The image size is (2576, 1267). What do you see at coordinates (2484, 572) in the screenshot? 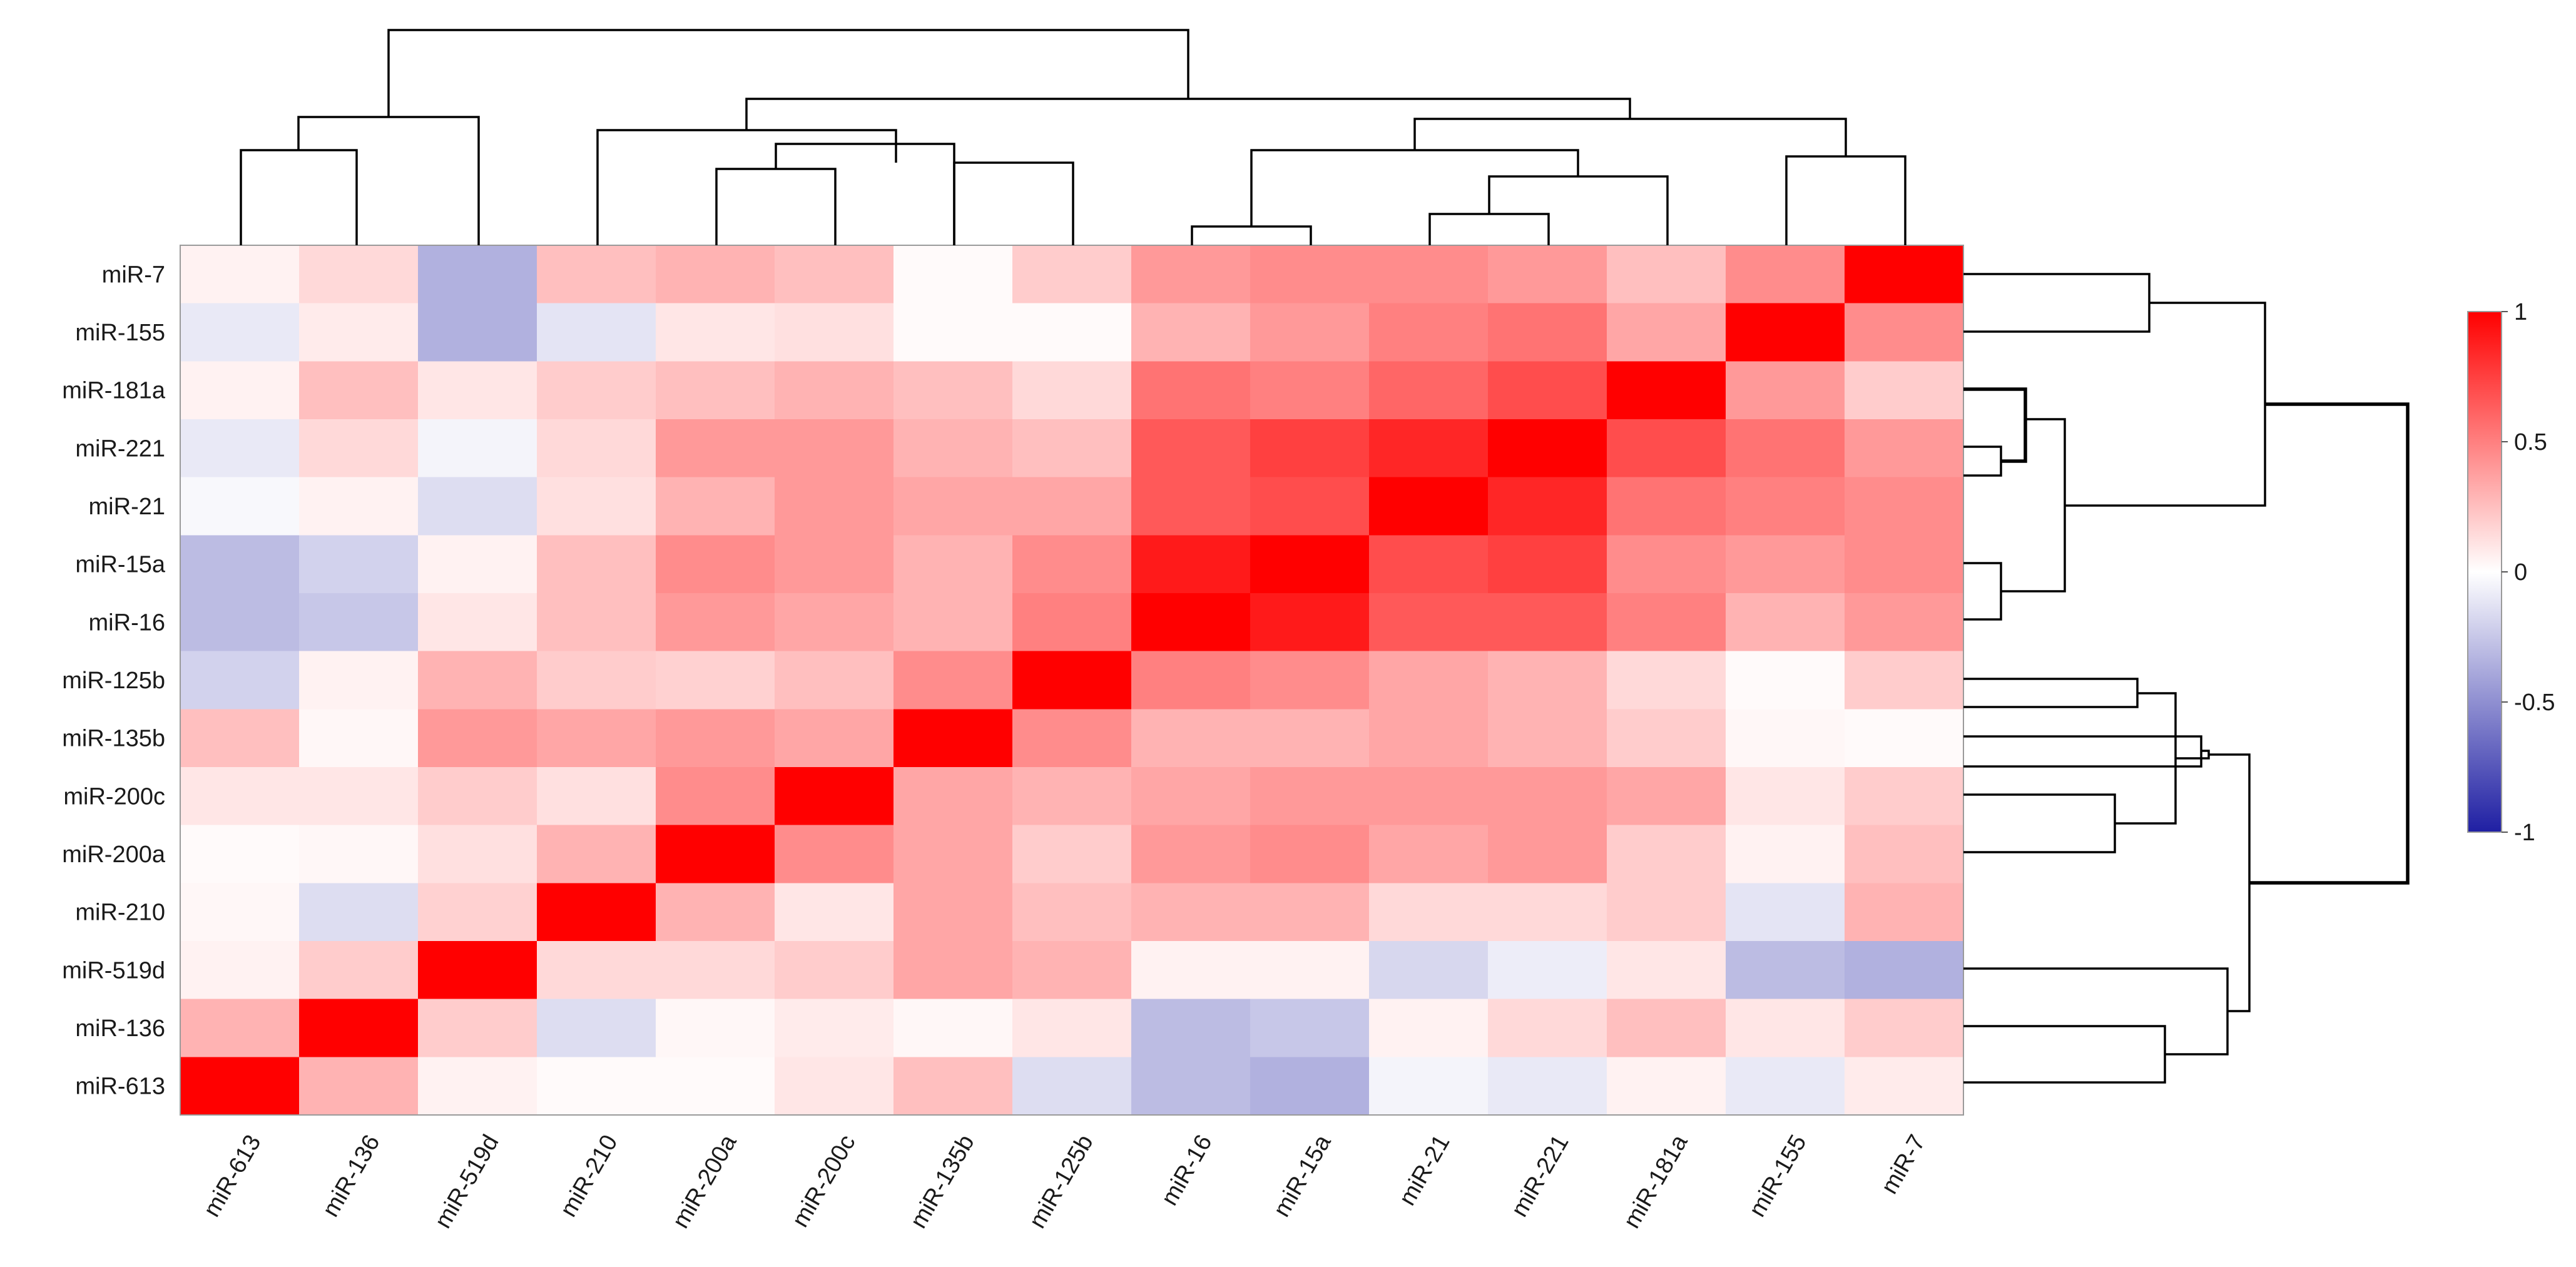
I see `colorbar-gradient` at bounding box center [2484, 572].